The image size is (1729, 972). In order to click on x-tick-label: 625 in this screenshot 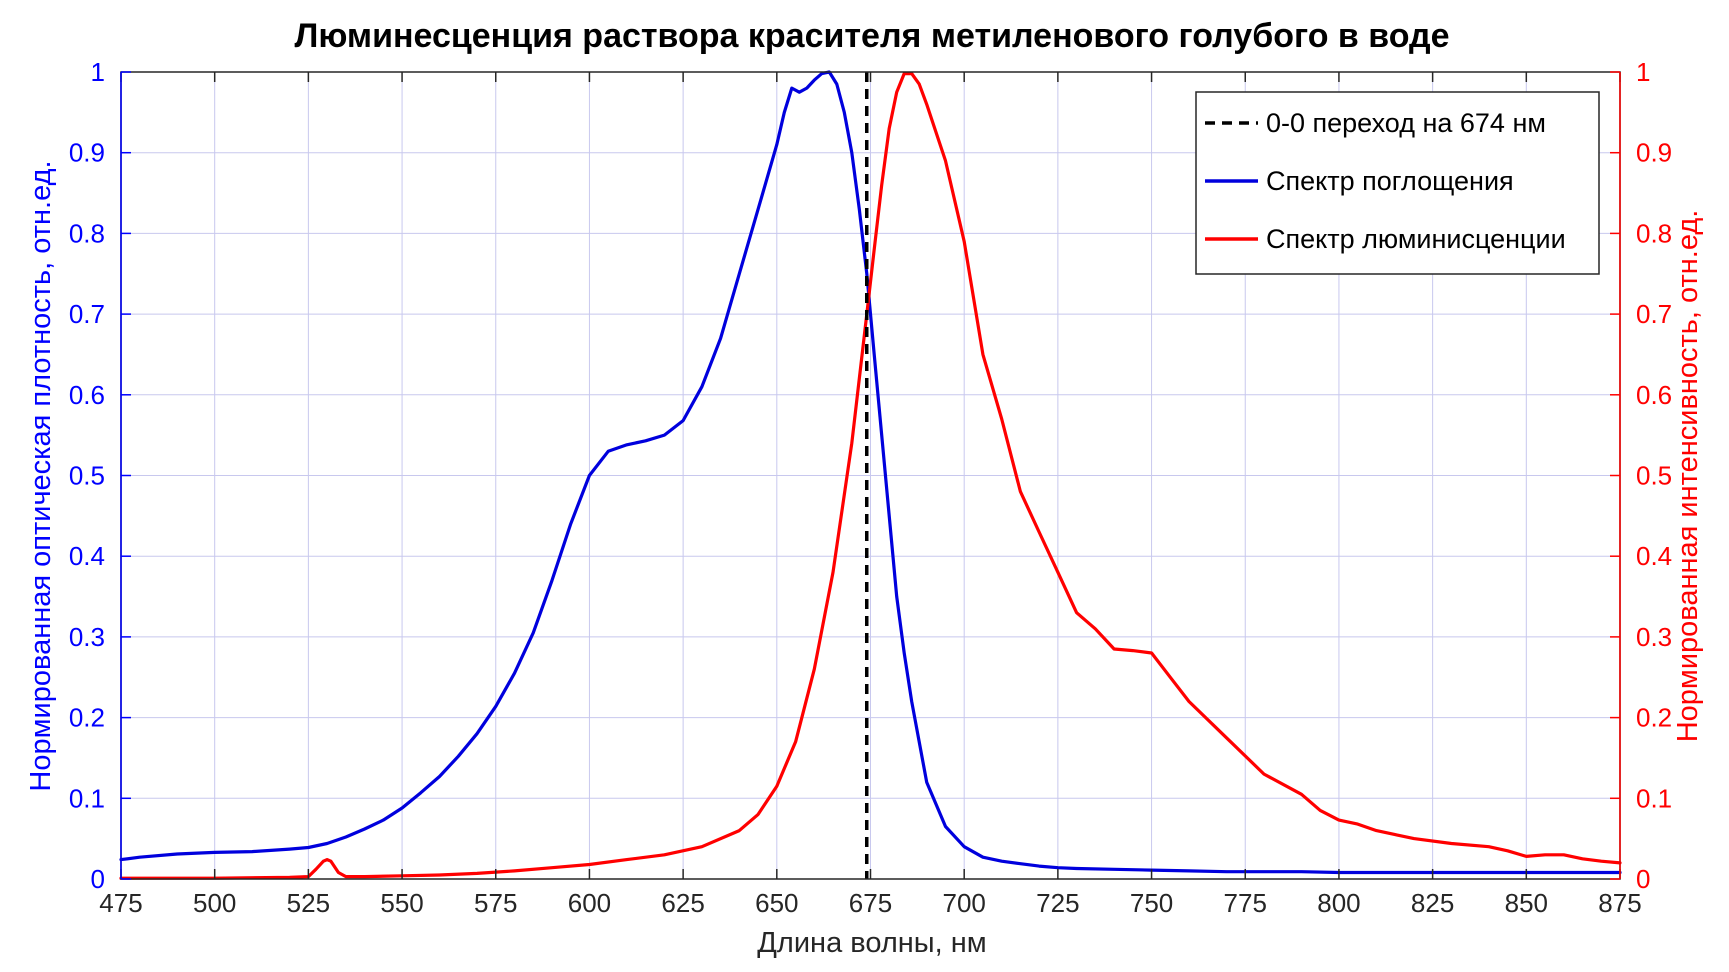, I will do `click(682, 903)`.